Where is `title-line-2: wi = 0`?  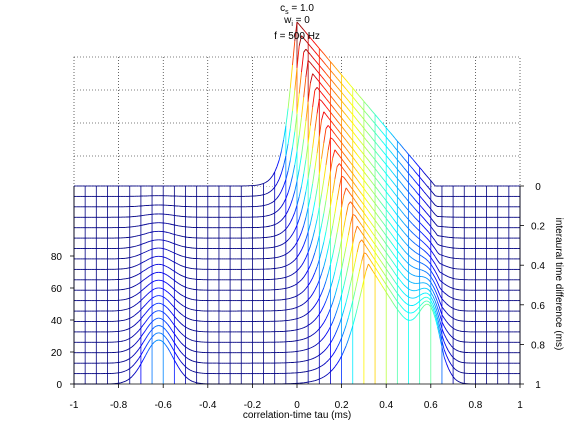
title-line-2: wi = 0 is located at coordinates (296, 21).